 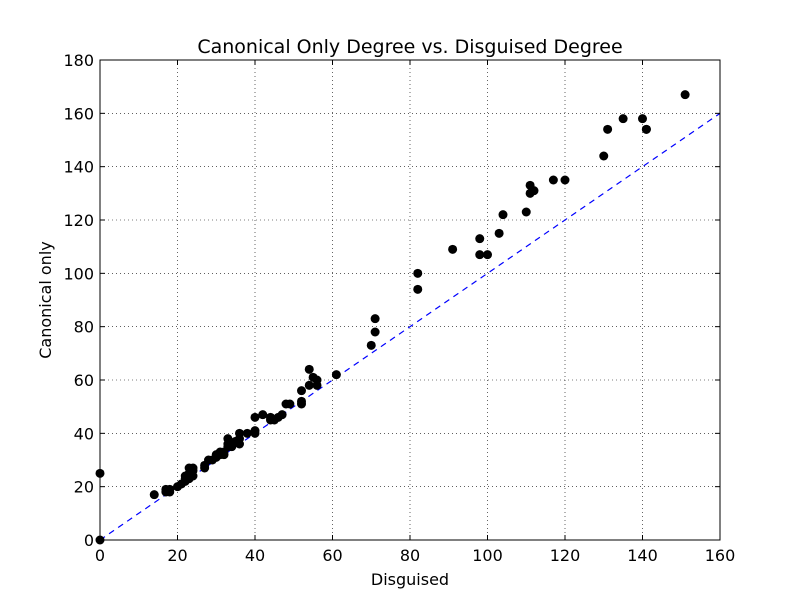 What do you see at coordinates (45, 299) in the screenshot?
I see `y-axis-label: Canonical only` at bounding box center [45, 299].